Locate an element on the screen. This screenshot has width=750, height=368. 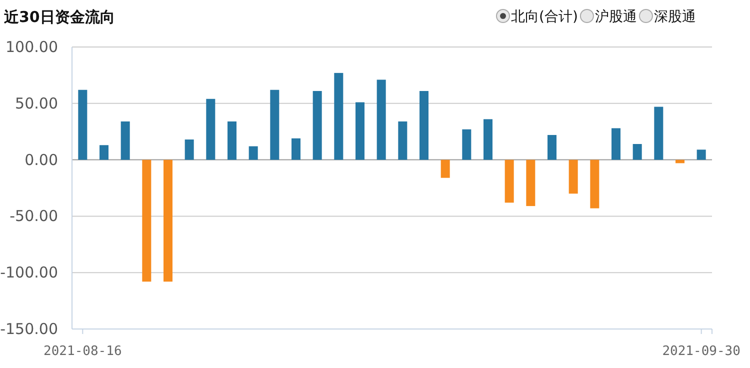
y-tick-label: -50.00 is located at coordinates (34, 216).